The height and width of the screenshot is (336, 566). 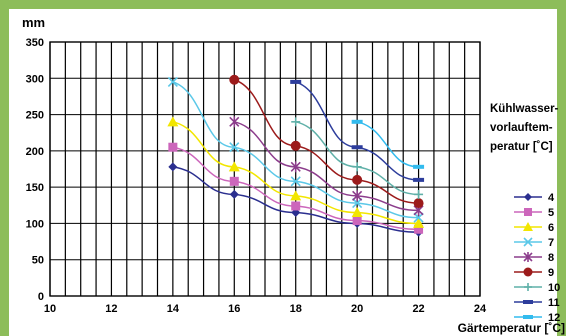 What do you see at coordinates (111, 309) in the screenshot?
I see `x-tick-label: 12` at bounding box center [111, 309].